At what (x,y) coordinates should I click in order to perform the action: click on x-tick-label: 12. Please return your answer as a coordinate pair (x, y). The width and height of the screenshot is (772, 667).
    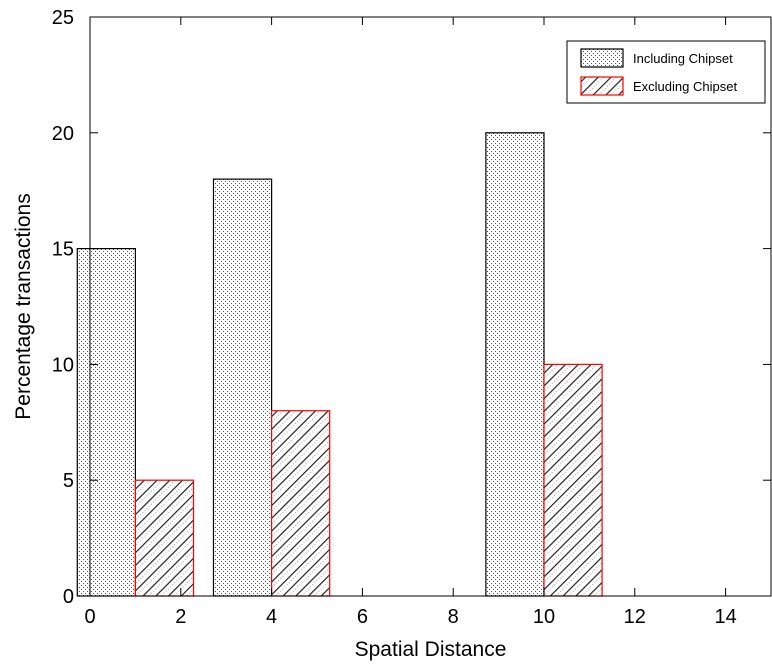
    Looking at the image, I should click on (635, 617).